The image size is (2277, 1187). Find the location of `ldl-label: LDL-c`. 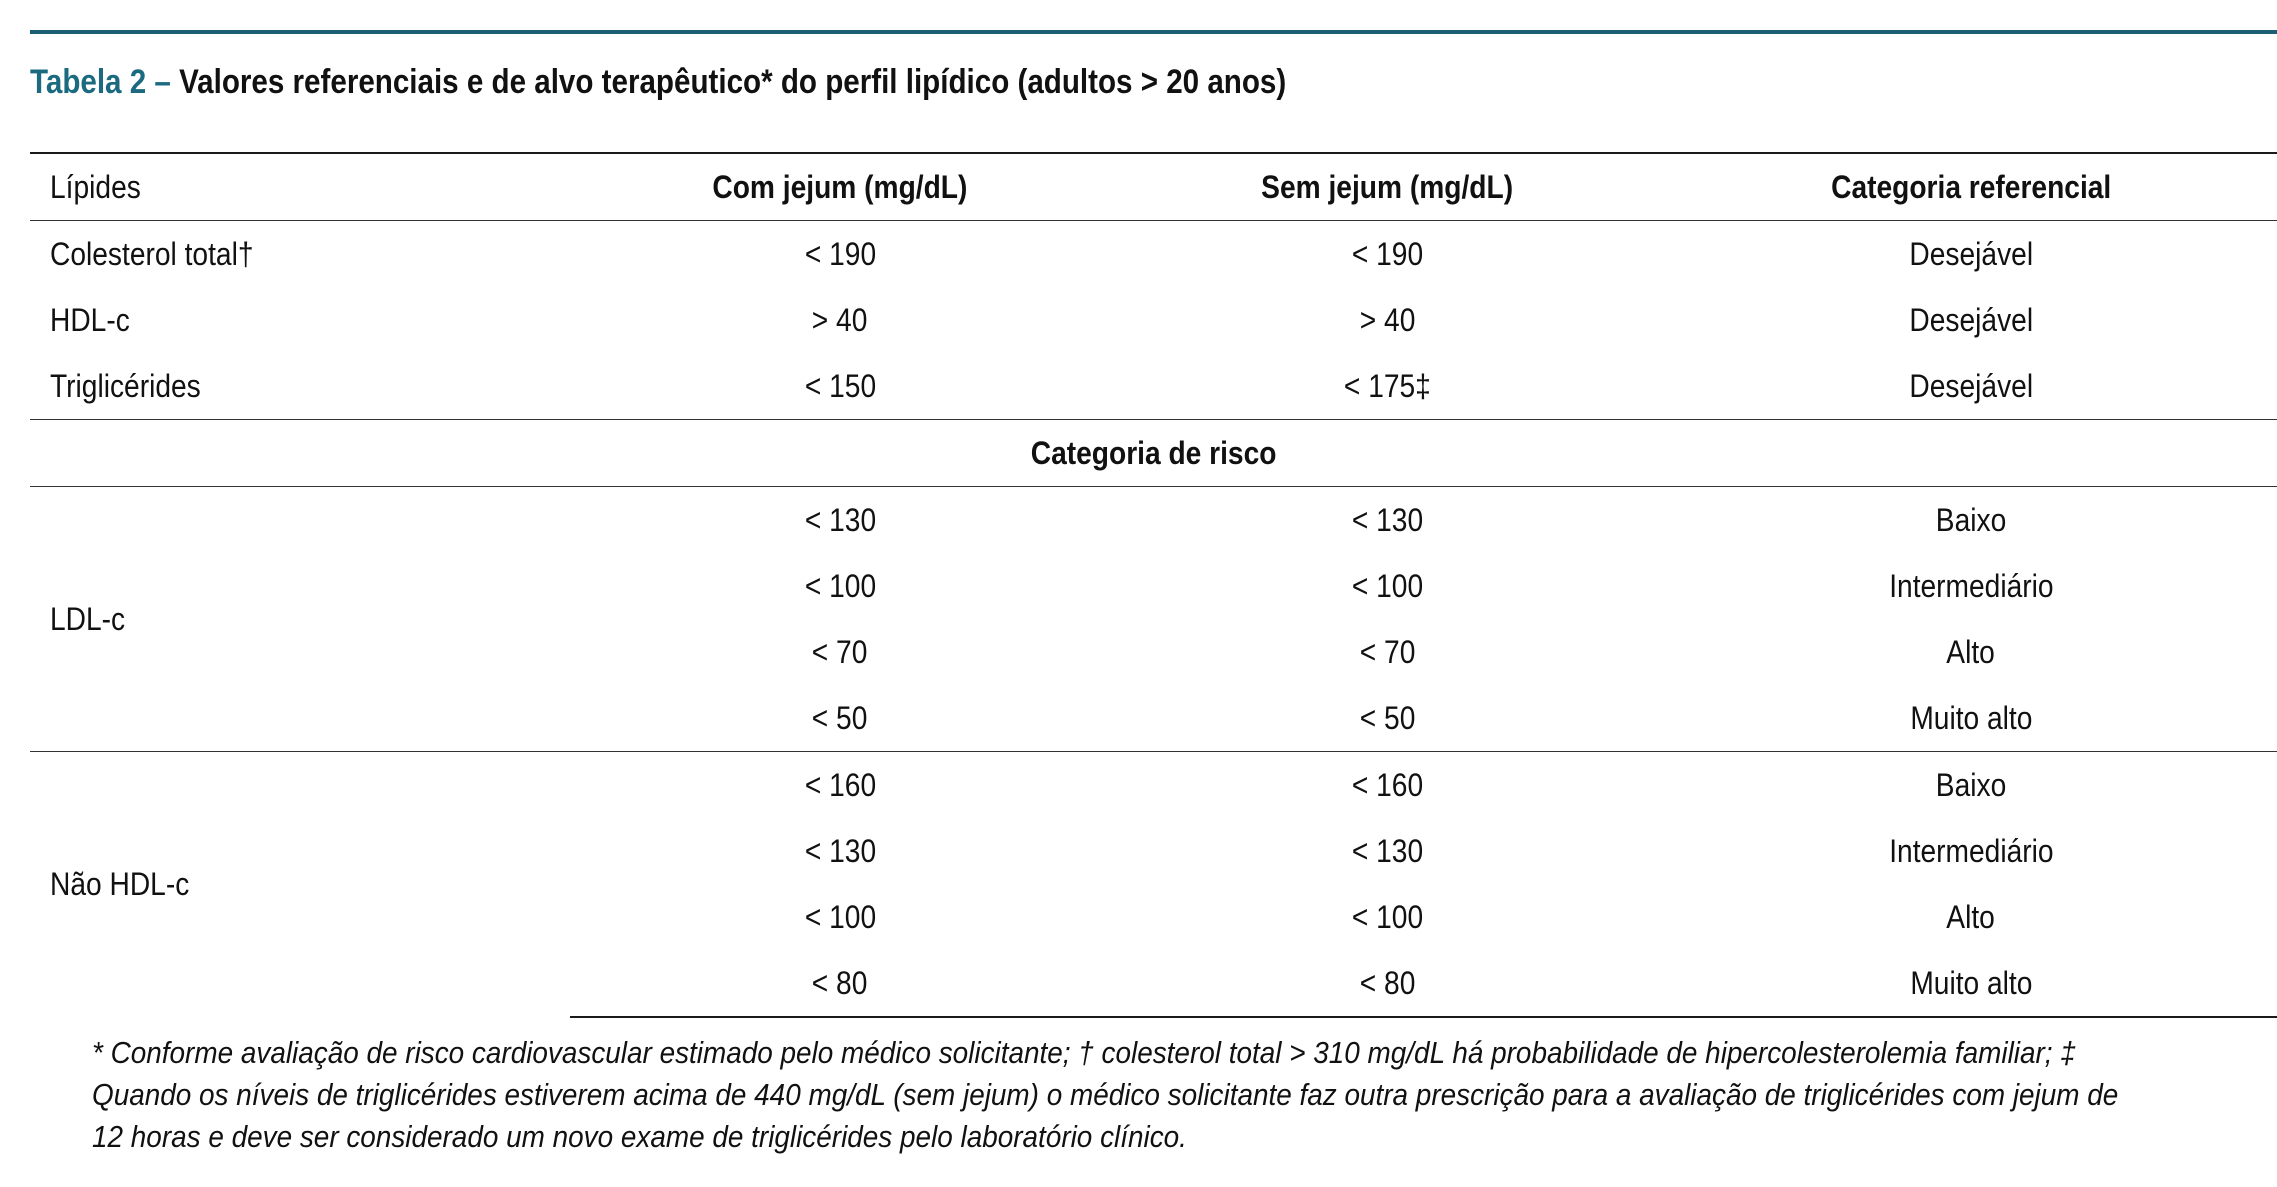

ldl-label: LDL-c is located at coordinates (88, 618).